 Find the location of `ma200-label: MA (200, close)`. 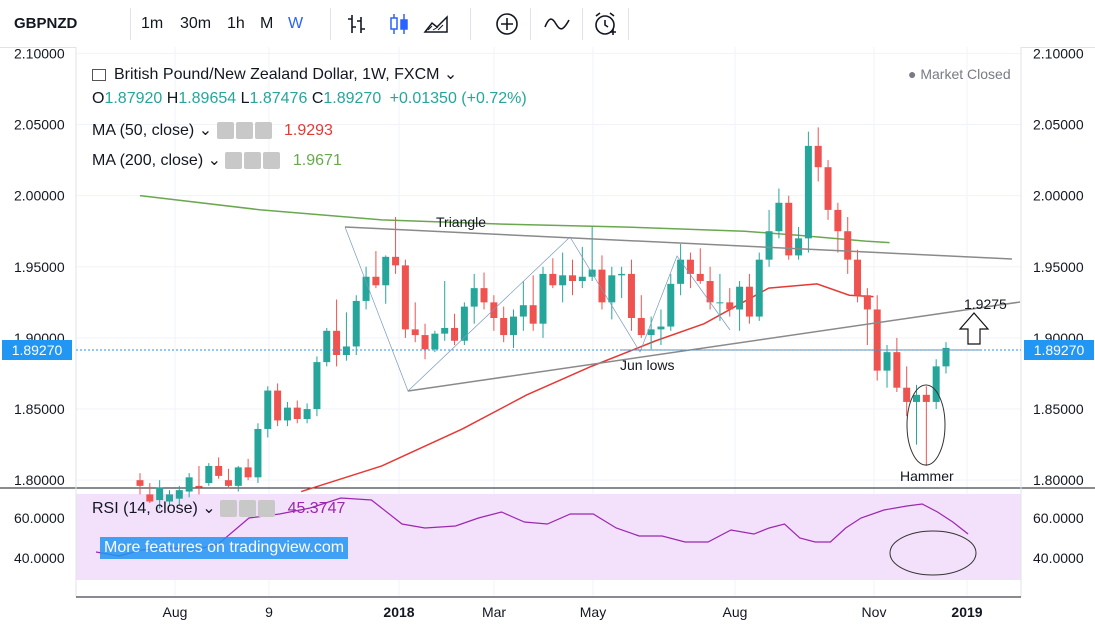

ma200-label: MA (200, close) is located at coordinates (148, 160).